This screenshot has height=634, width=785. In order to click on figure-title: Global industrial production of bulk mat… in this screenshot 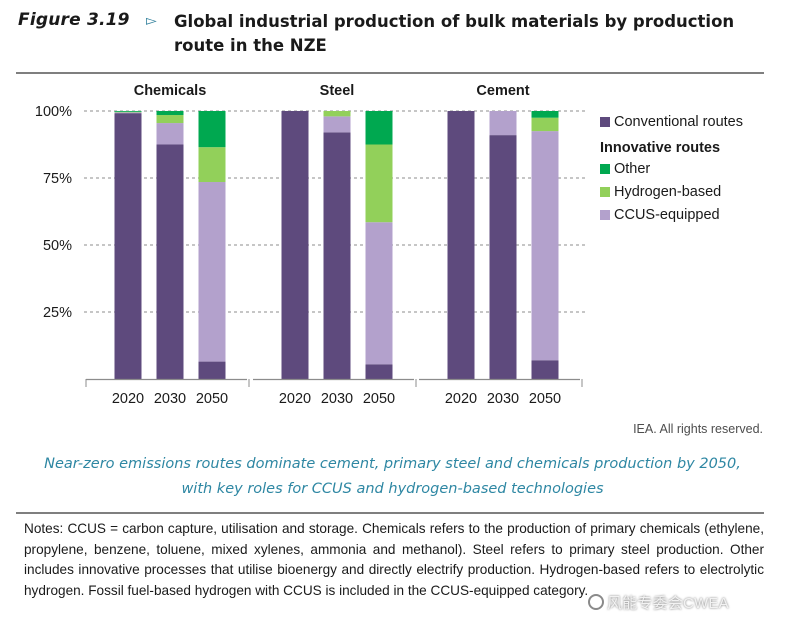, I will do `click(454, 33)`.